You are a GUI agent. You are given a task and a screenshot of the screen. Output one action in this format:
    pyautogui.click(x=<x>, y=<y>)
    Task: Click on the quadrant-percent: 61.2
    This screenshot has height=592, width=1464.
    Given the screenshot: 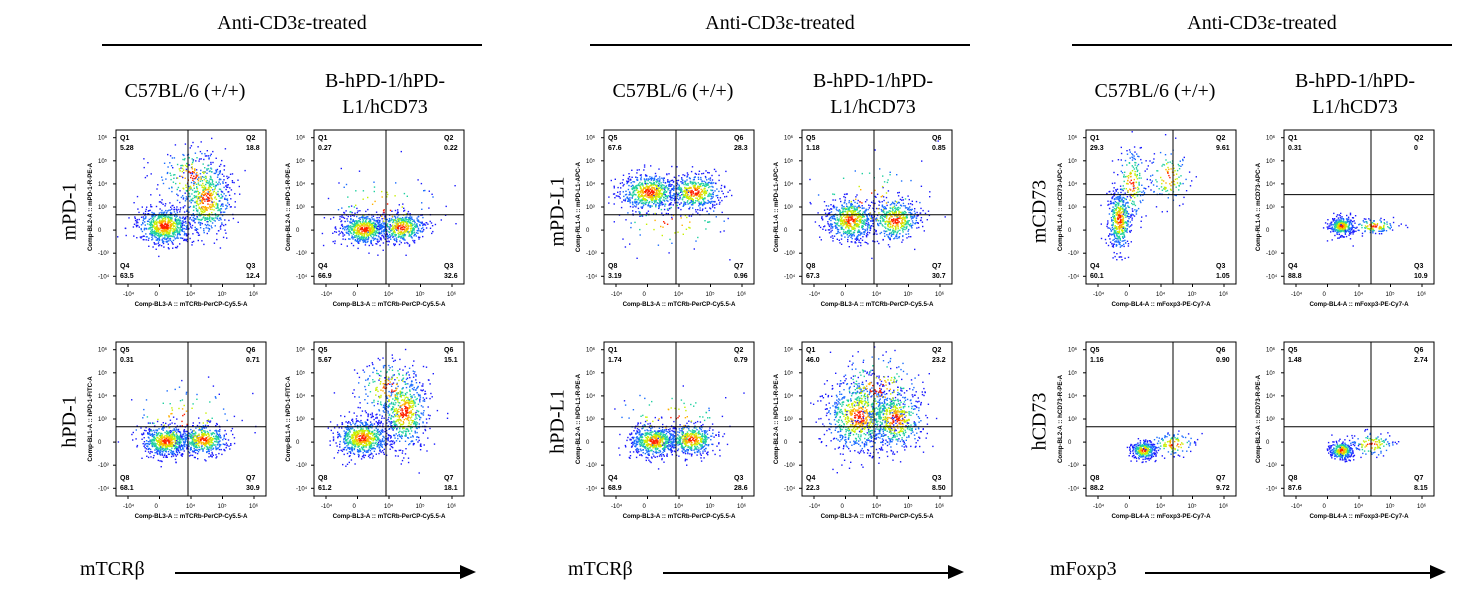 What is the action you would take?
    pyautogui.click(x=325, y=488)
    